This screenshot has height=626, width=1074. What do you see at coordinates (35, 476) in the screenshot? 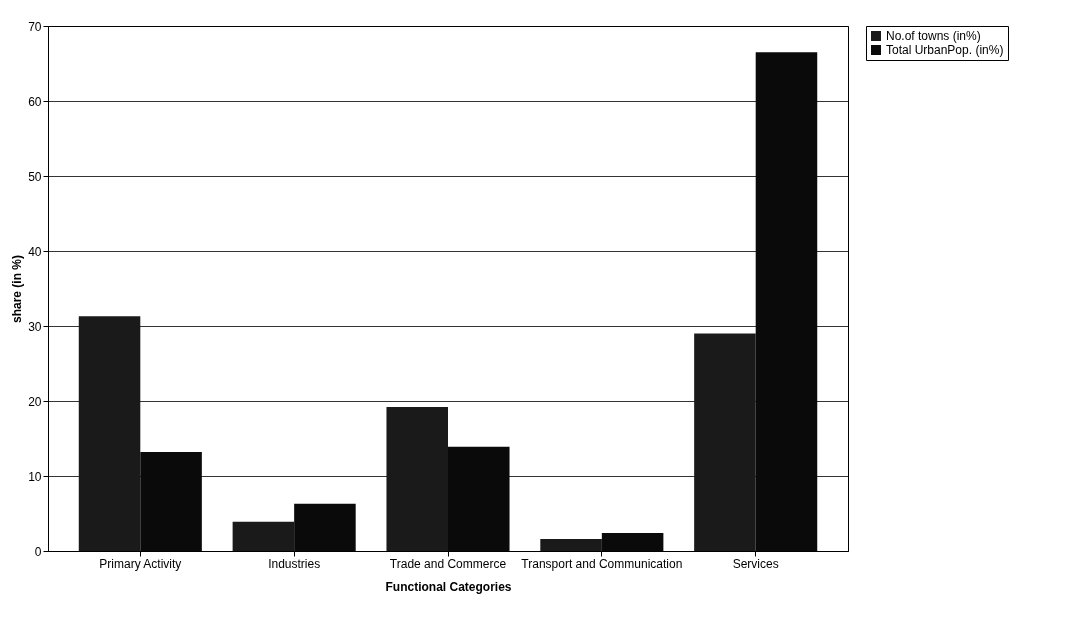
I see `y-tick-label: 10` at bounding box center [35, 476].